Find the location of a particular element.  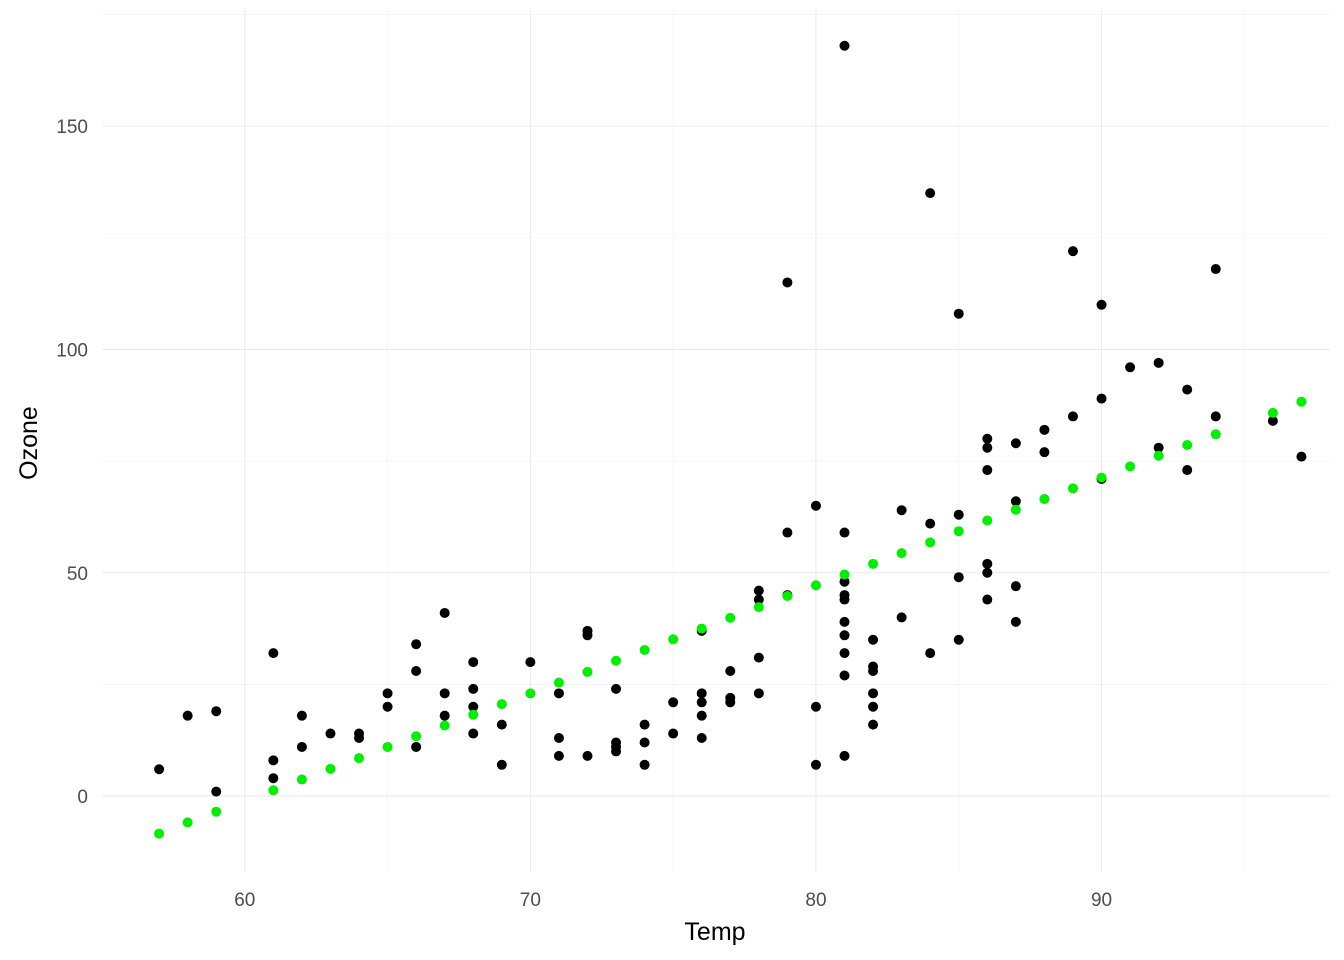

x-tick-label: 60 is located at coordinates (244, 900).